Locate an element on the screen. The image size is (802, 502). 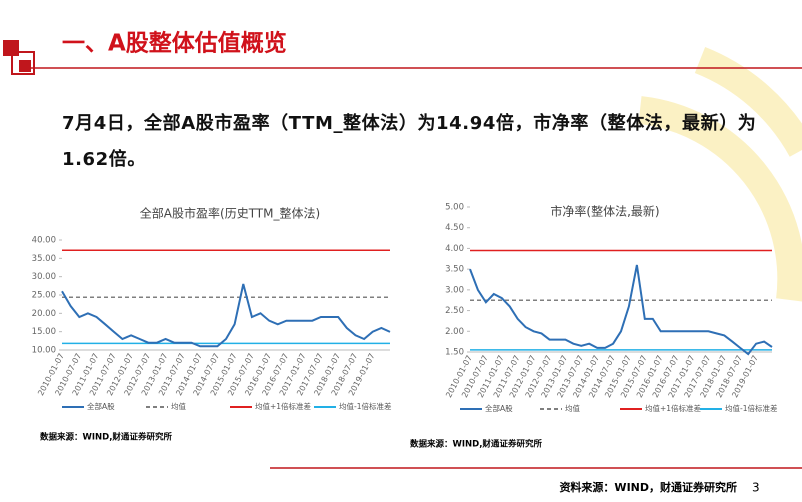
y-tick-label: 15.00 is located at coordinates (44, 332).